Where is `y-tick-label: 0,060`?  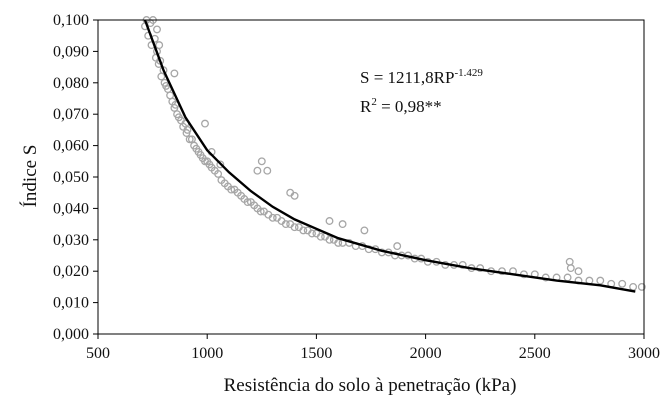
y-tick-label: 0,060 is located at coordinates (71, 146).